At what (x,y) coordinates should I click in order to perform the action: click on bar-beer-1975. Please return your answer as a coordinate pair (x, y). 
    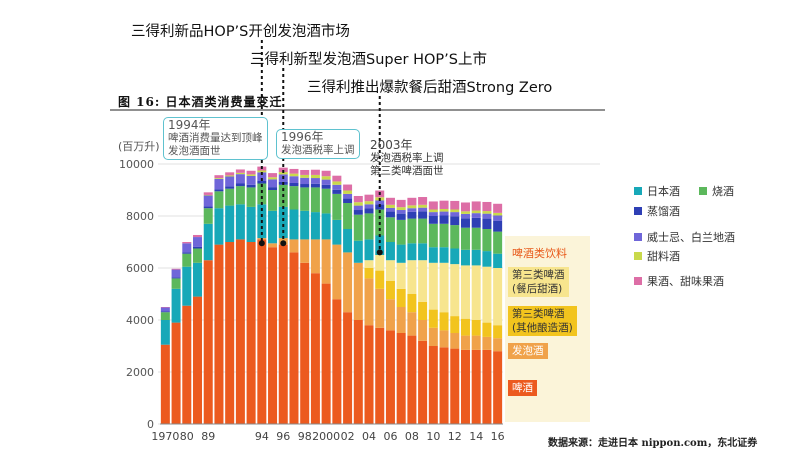
    Looking at the image, I should click on (176, 373).